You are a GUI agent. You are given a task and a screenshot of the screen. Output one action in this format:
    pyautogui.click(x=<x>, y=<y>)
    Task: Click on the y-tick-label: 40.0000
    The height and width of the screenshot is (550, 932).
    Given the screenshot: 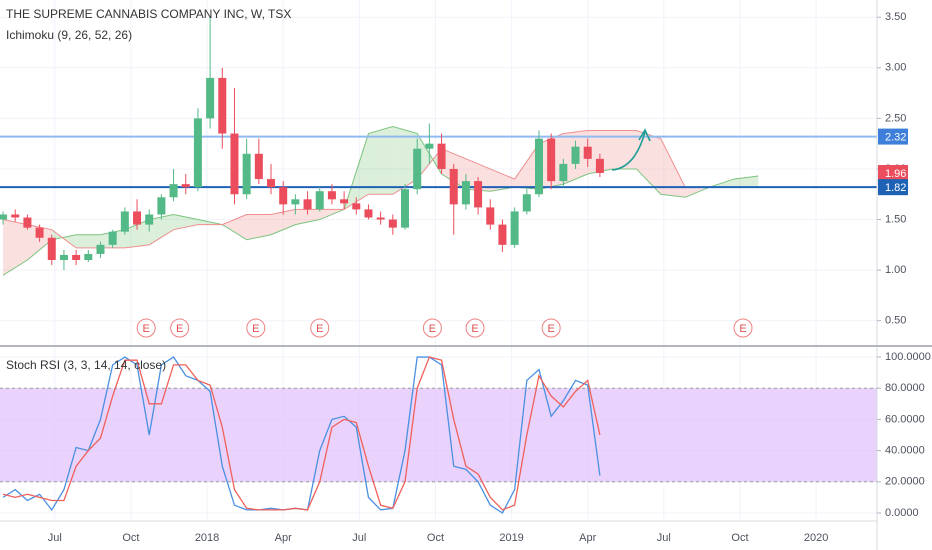 What is the action you would take?
    pyautogui.click(x=905, y=451)
    